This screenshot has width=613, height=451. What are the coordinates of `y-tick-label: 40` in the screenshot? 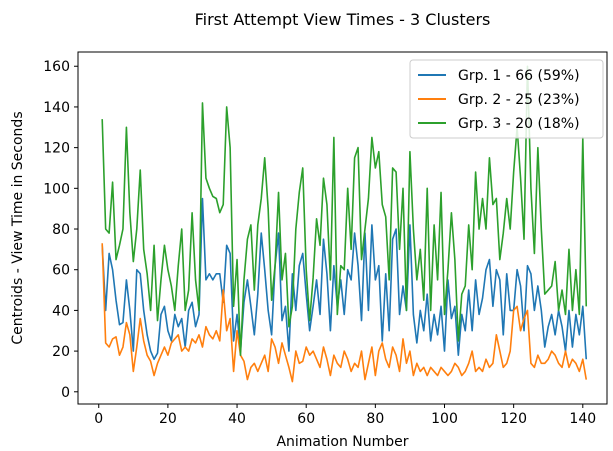 It's located at (61, 311).